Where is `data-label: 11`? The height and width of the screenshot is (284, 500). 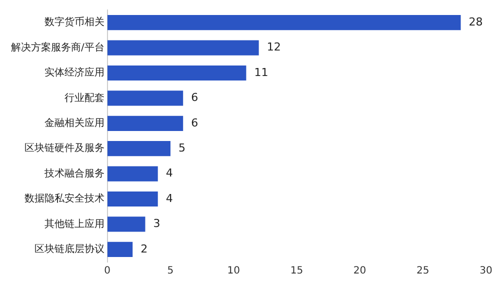
data-label: 11 is located at coordinates (261, 72).